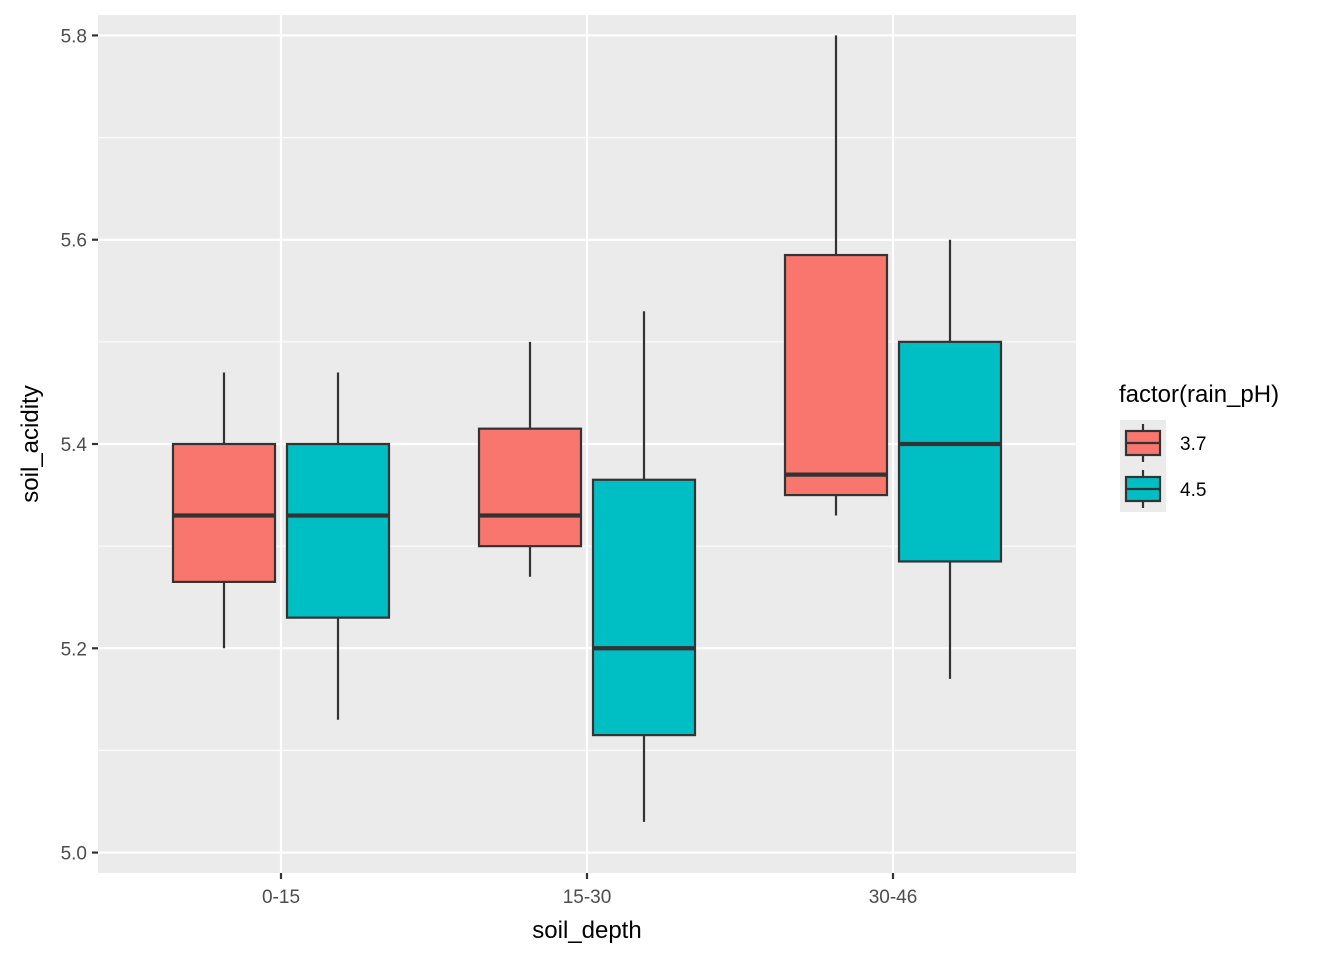 This screenshot has width=1344, height=960. What do you see at coordinates (1163, 489) in the screenshot?
I see `legend-key-4.5: 4.5` at bounding box center [1163, 489].